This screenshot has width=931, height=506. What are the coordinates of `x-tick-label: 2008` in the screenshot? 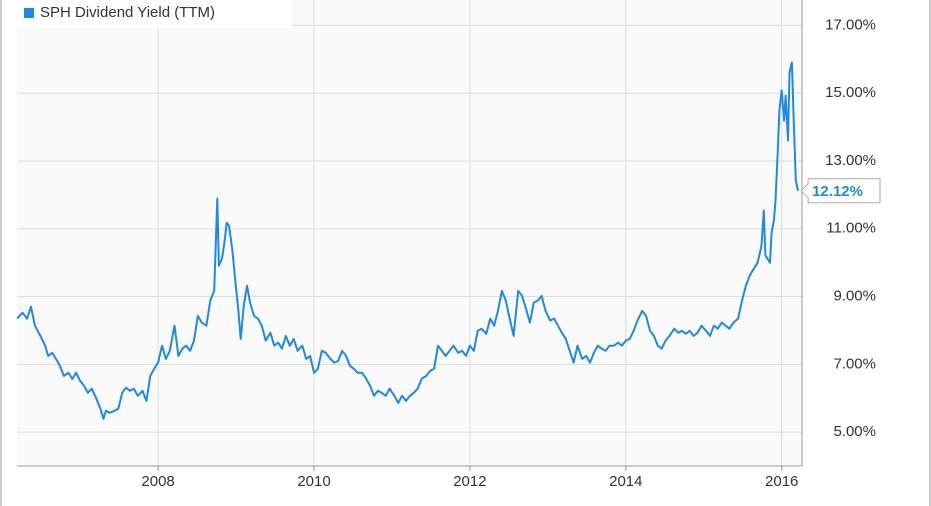 It's located at (157, 481).